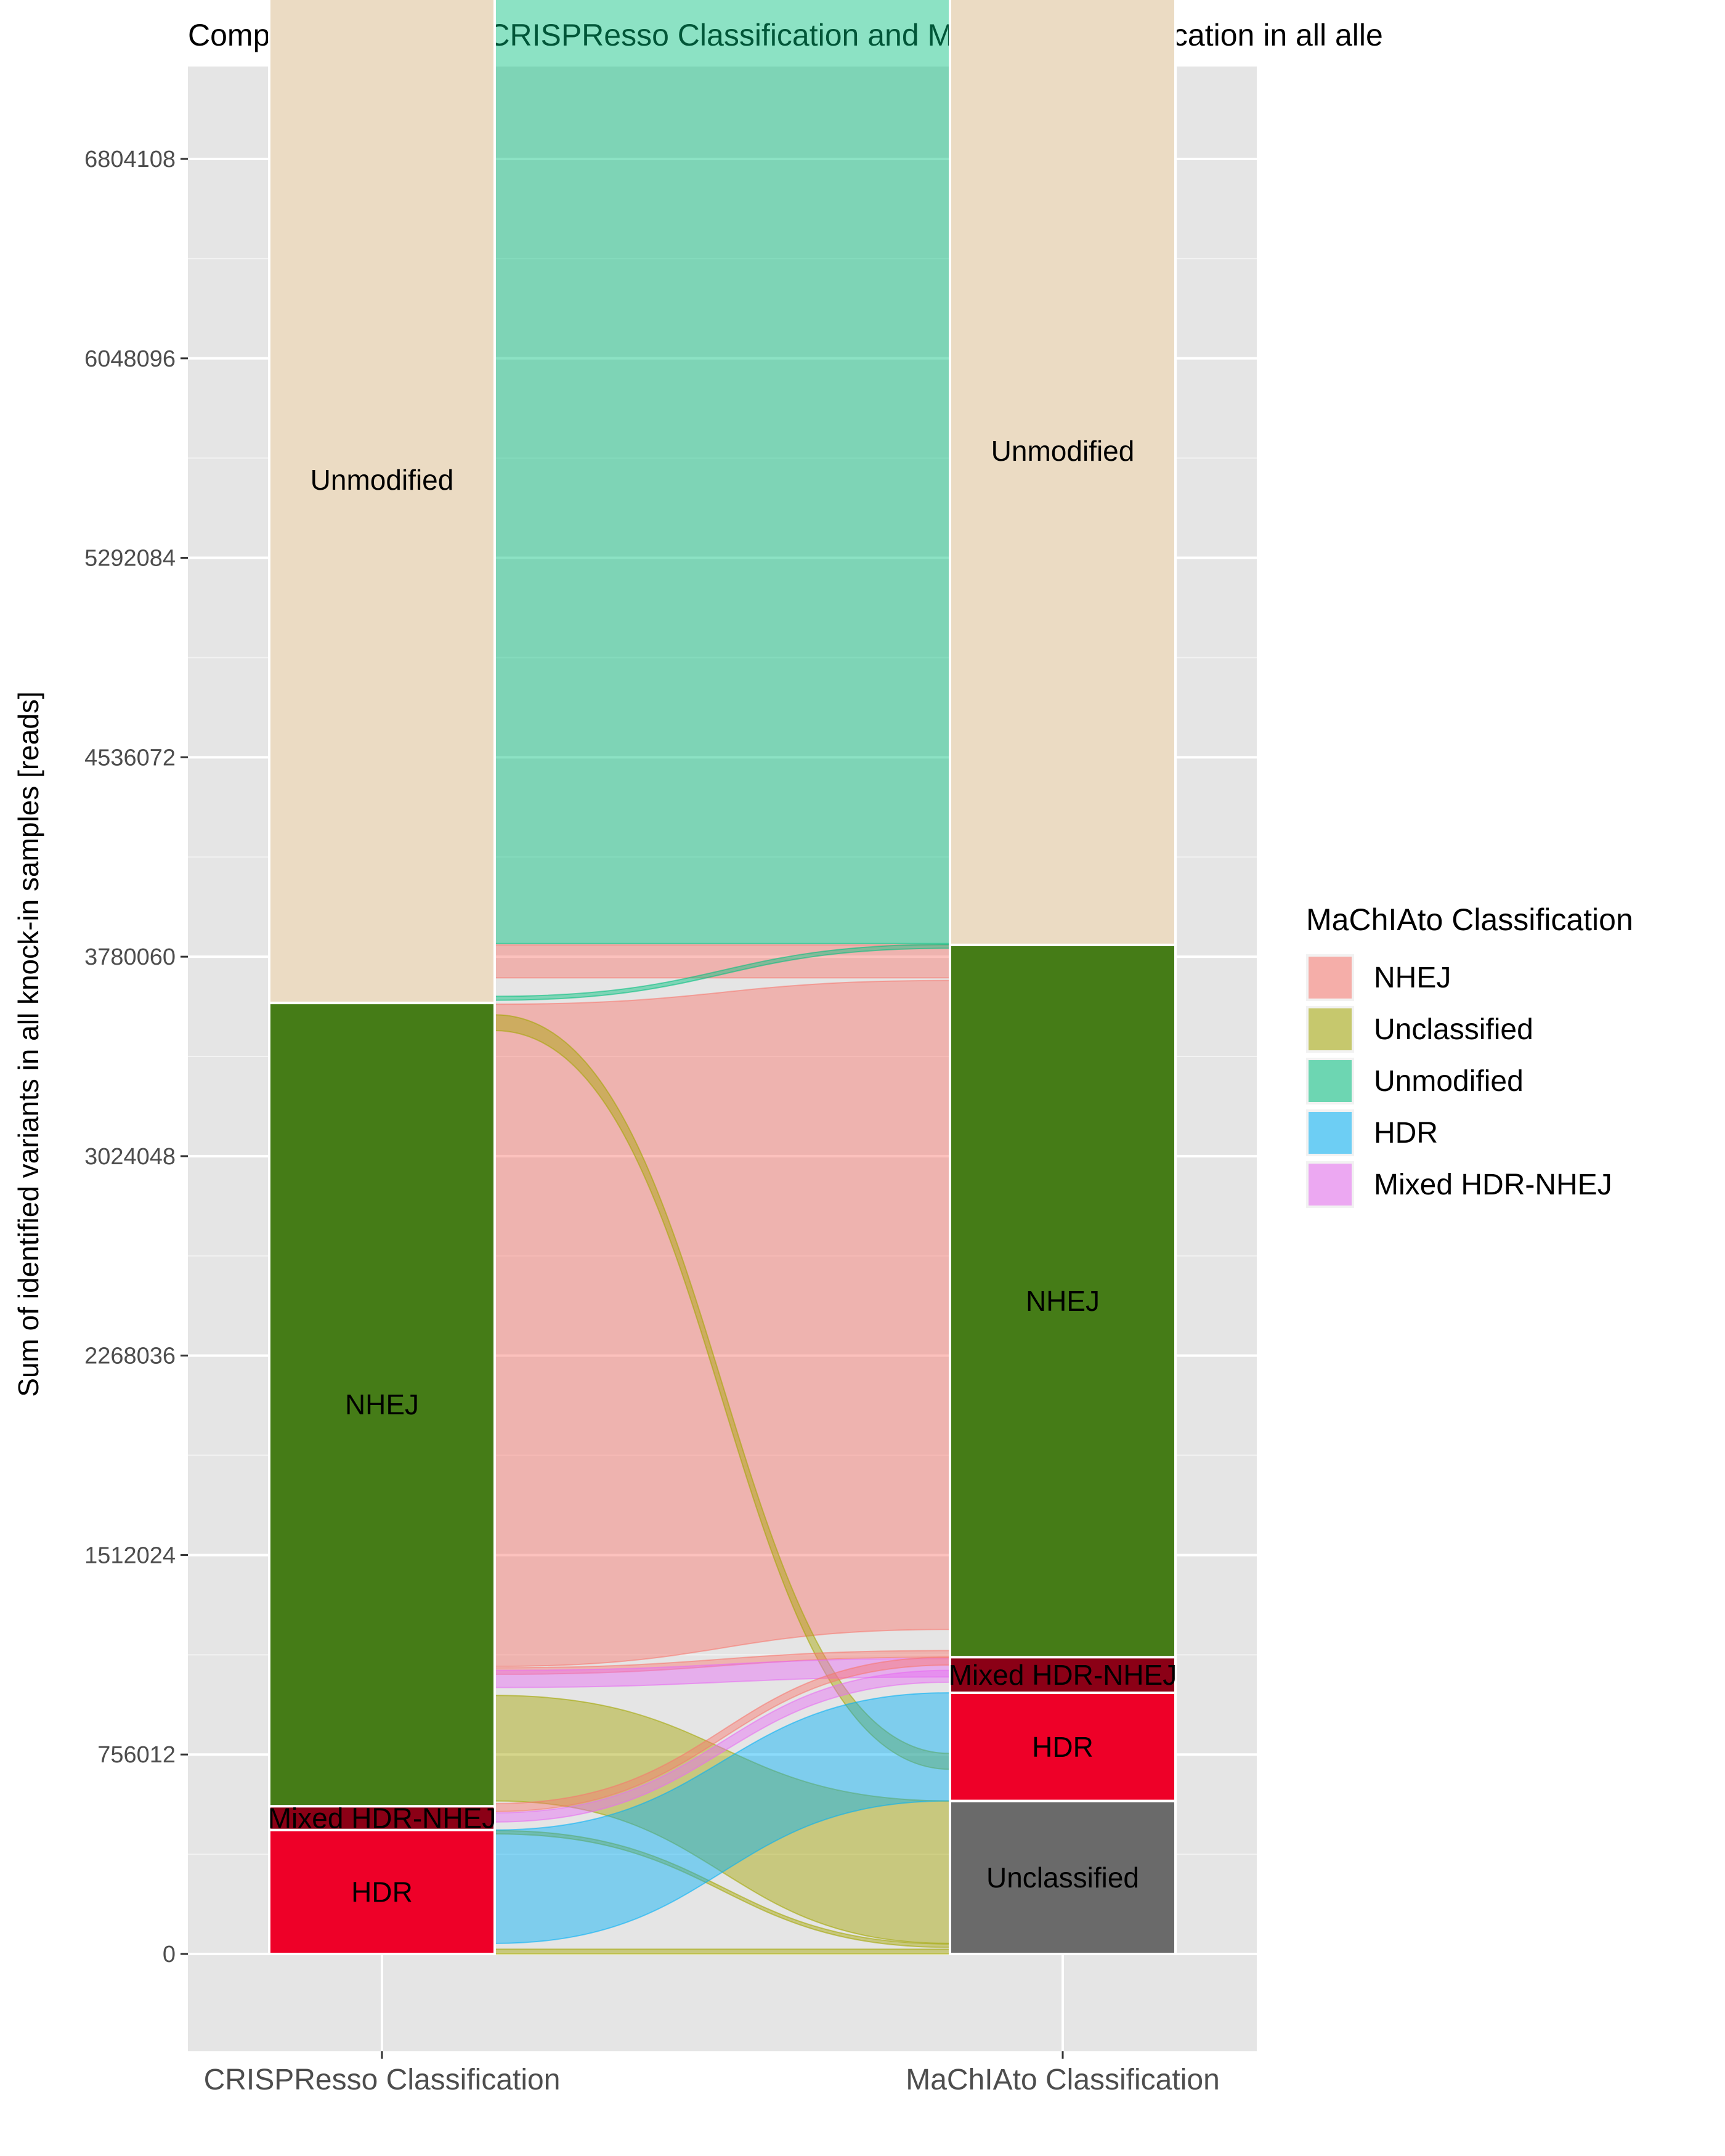 This screenshot has width=1725, height=2156. I want to click on y-tick-label: 5292084, so click(130, 559).